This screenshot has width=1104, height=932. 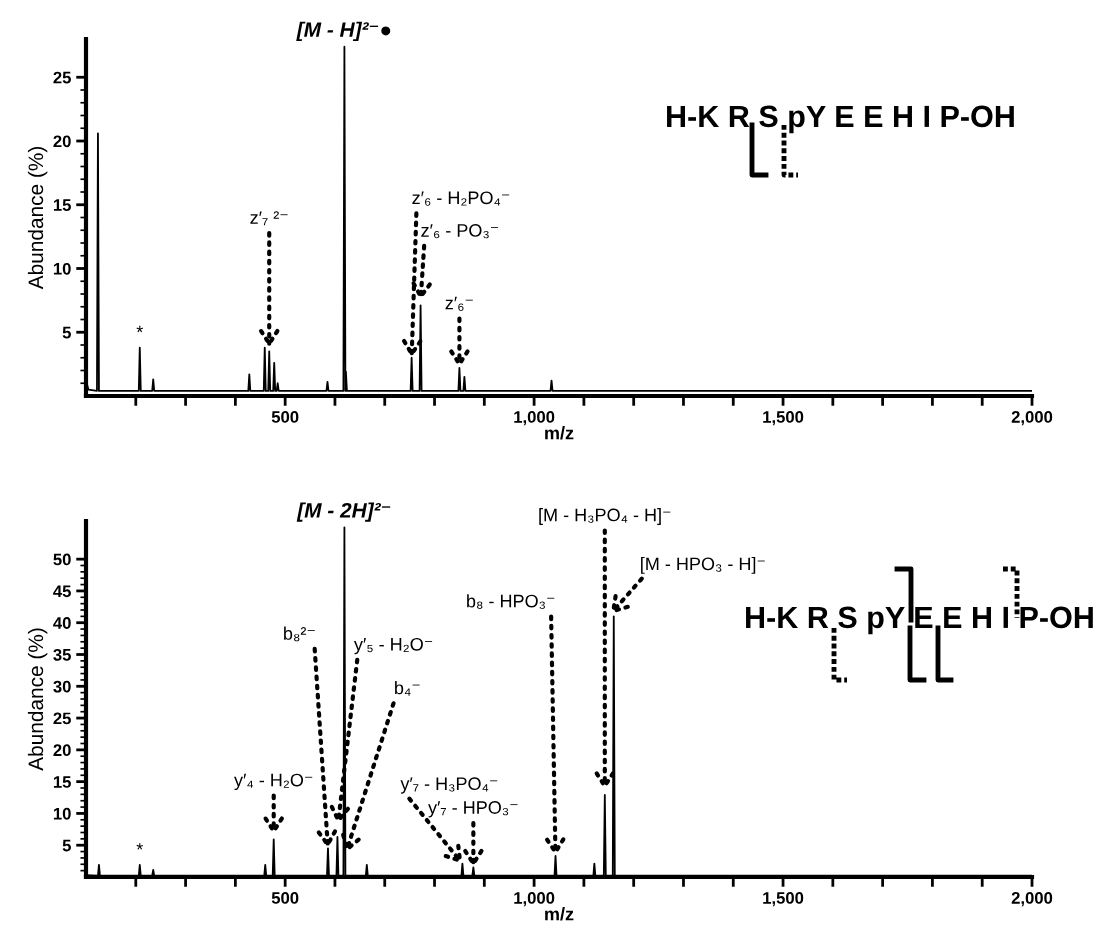 What do you see at coordinates (269, 218) in the screenshot?
I see `annotation: z′₇ ²⁻` at bounding box center [269, 218].